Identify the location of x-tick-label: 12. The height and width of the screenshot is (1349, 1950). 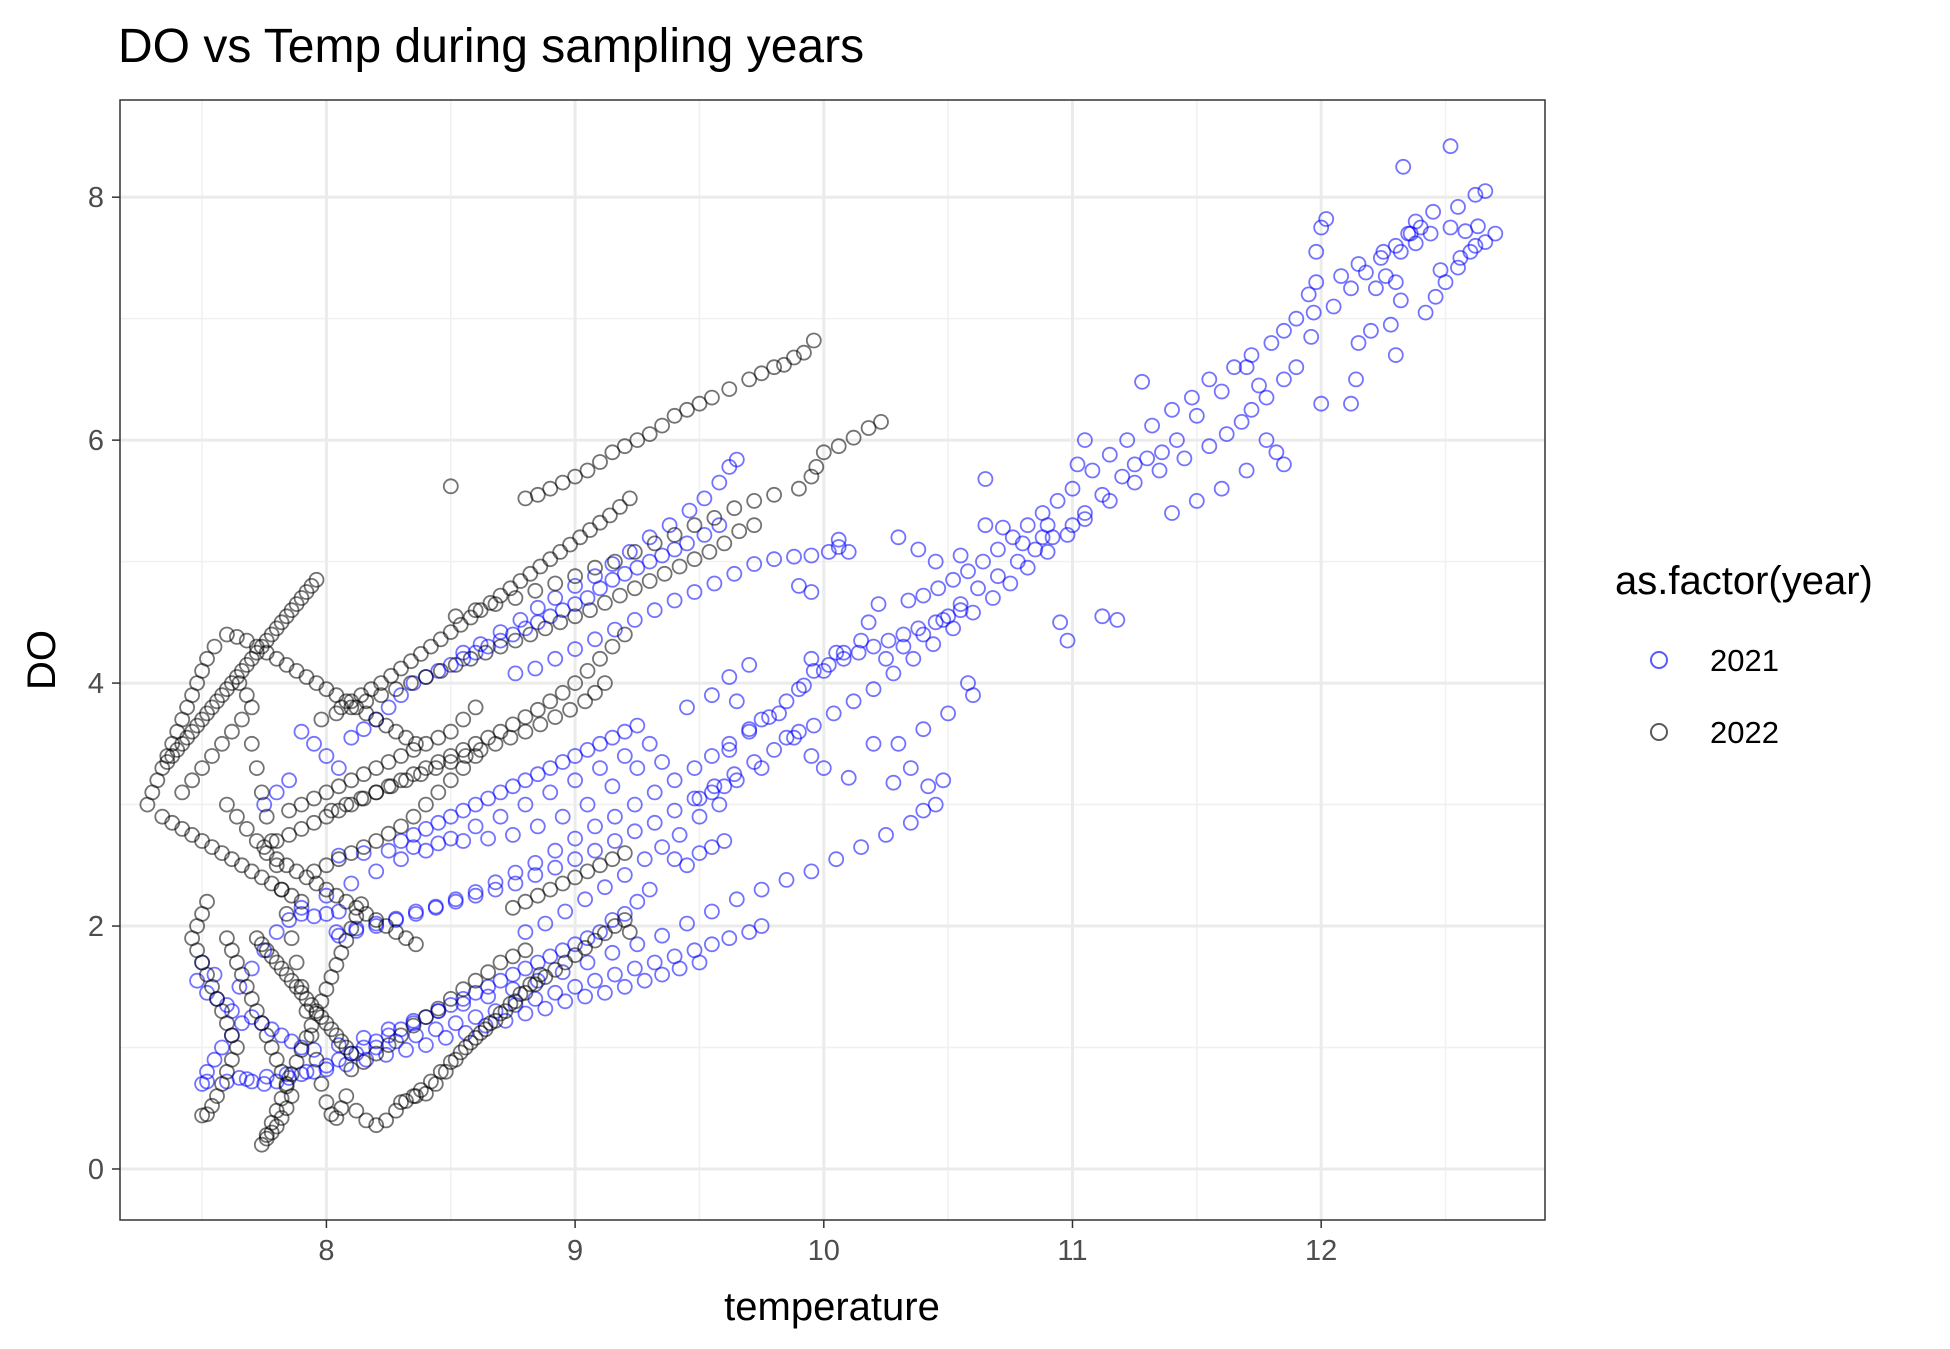
(1321, 1251).